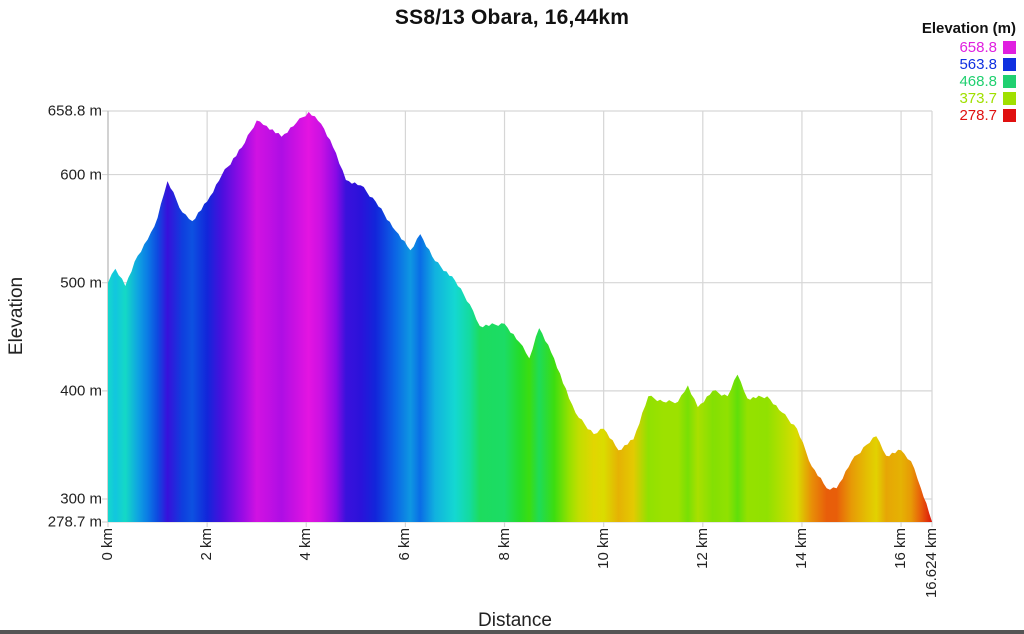  Describe the element at coordinates (978, 98) in the screenshot. I see `legend-label: 373.7` at that location.